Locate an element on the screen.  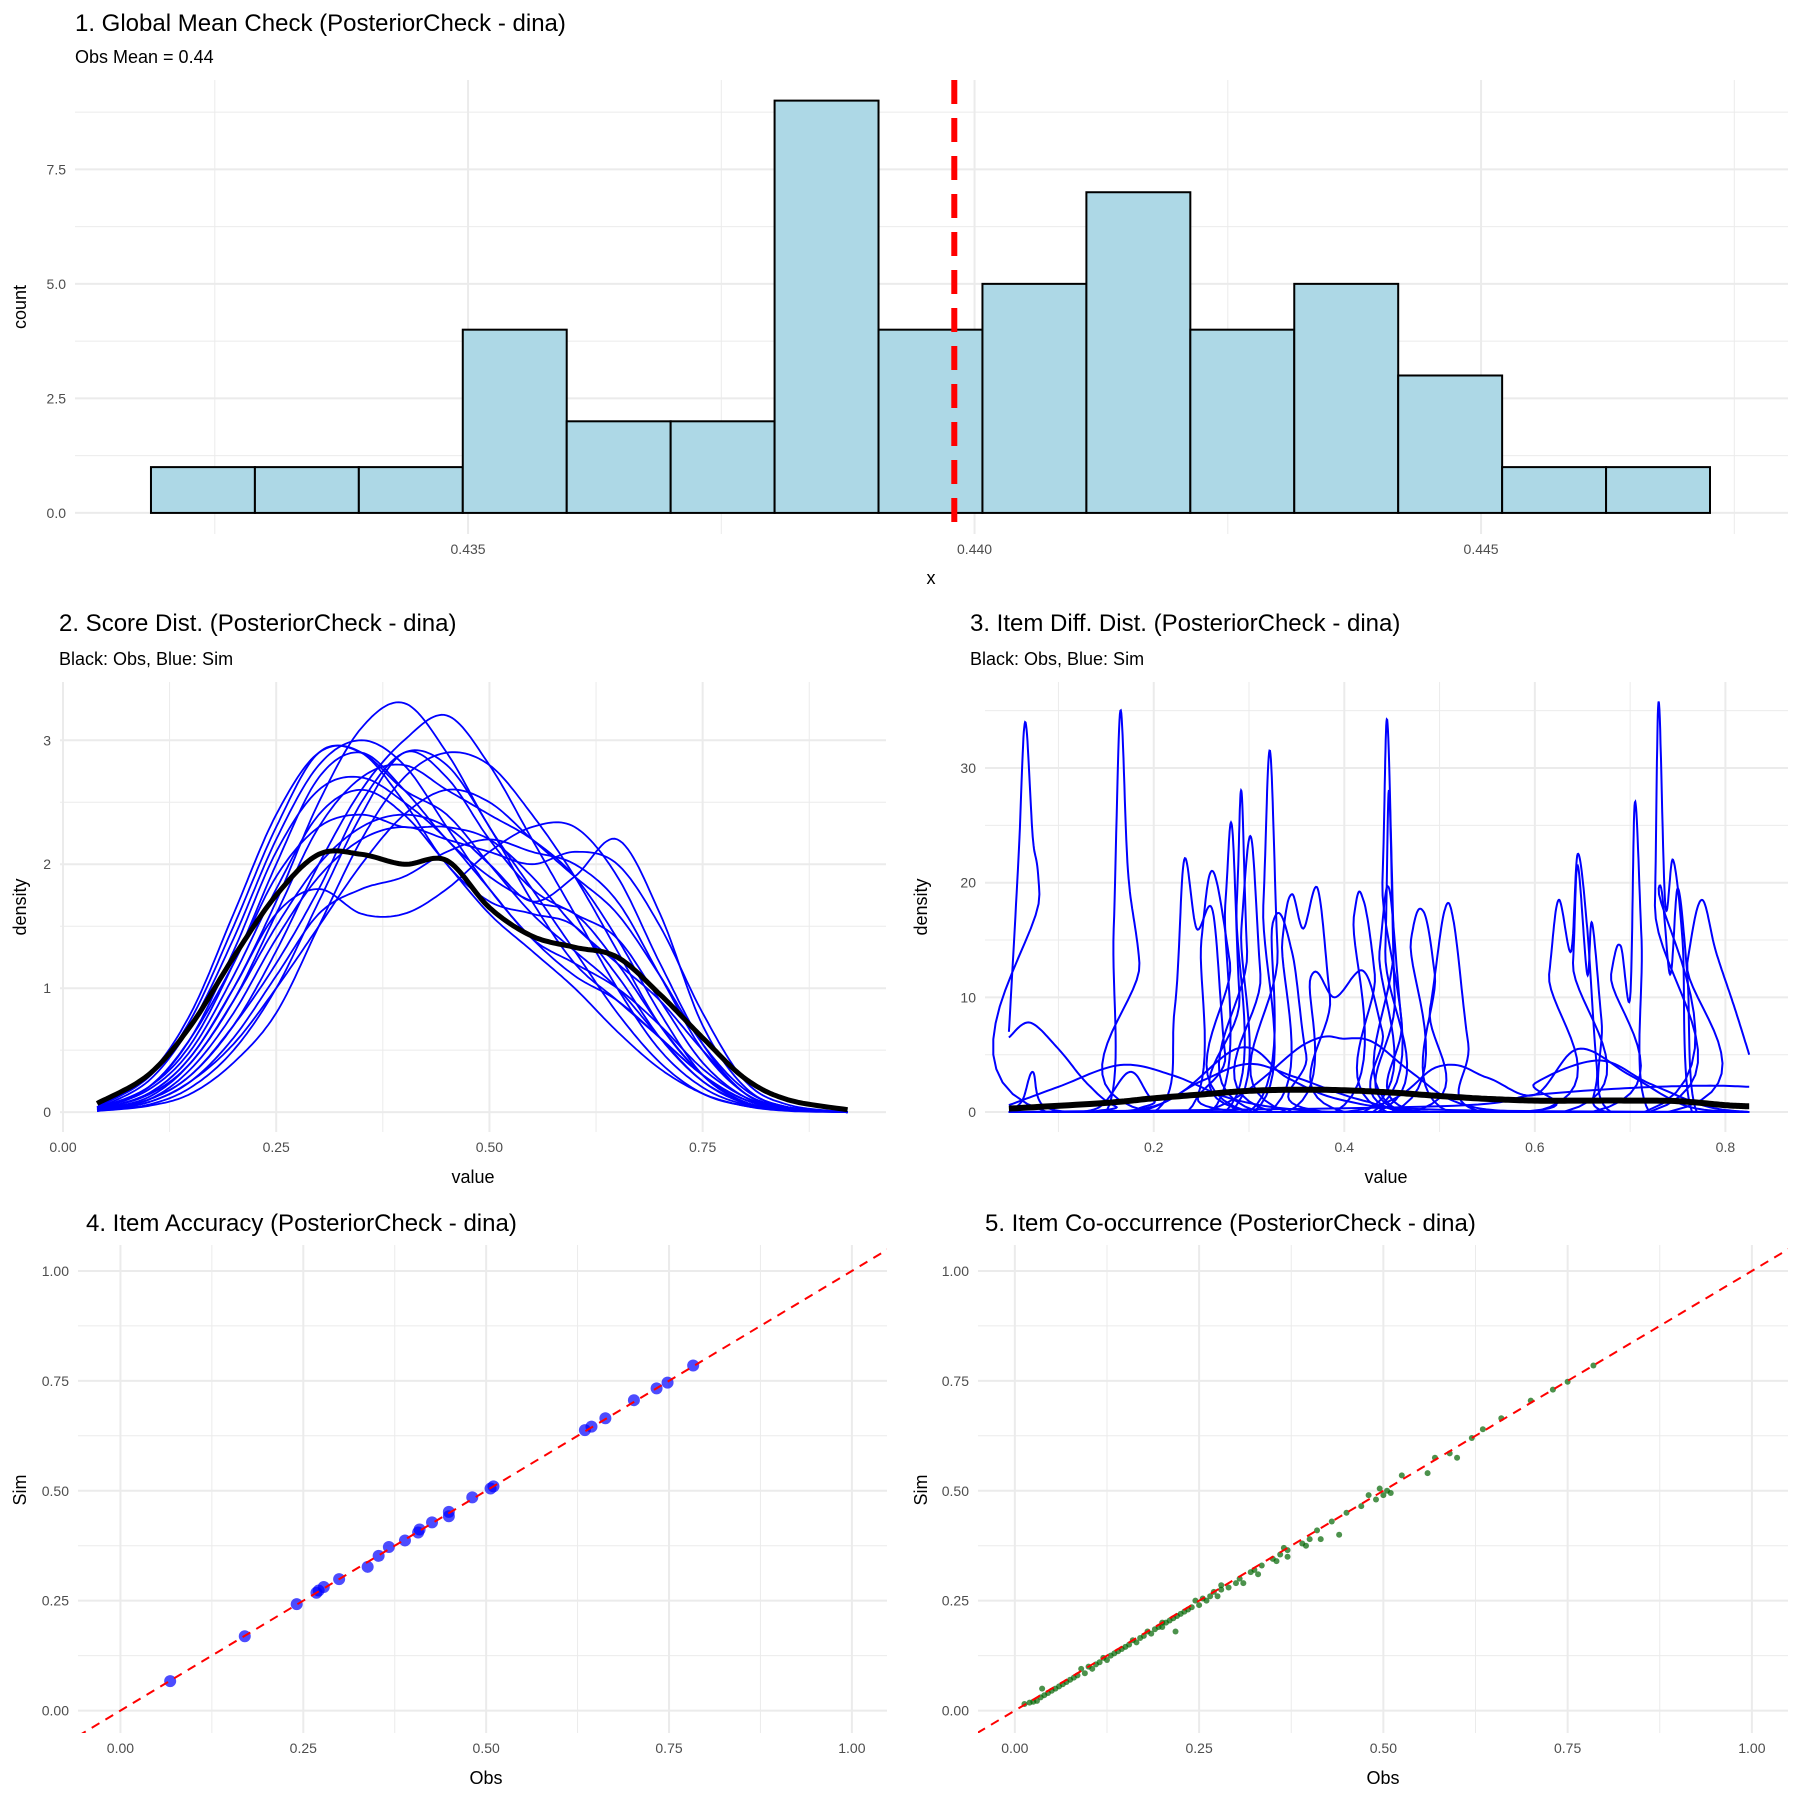
panel1-y-axis-title: count is located at coordinates (20, 307).